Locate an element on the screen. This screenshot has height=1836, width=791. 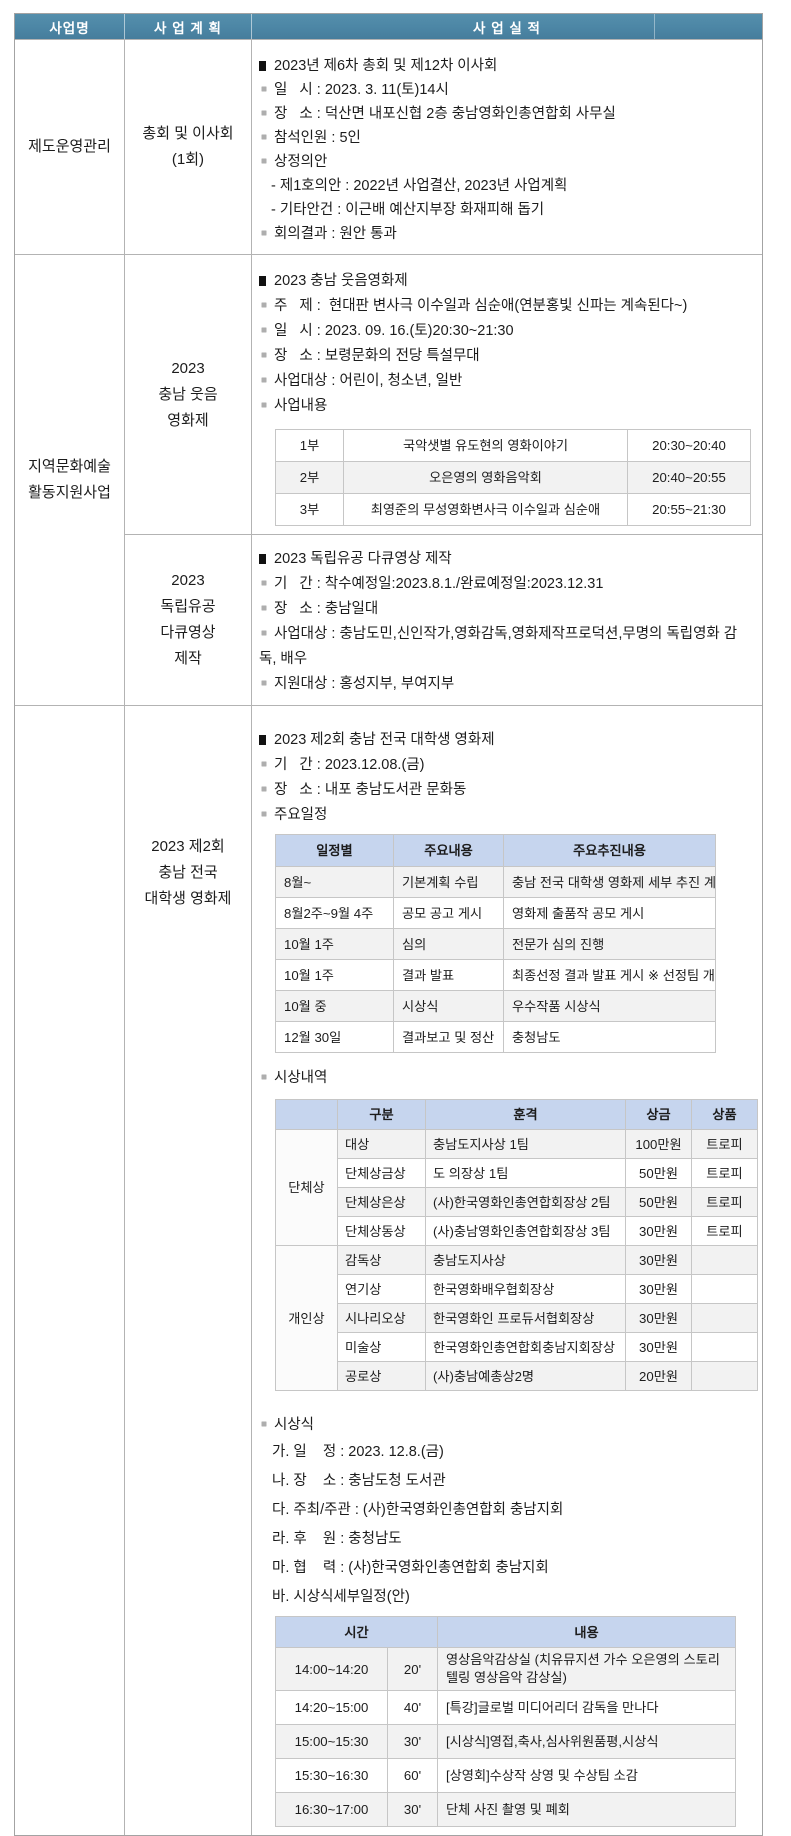
result-item: 상정의안 is located at coordinates (505, 162).